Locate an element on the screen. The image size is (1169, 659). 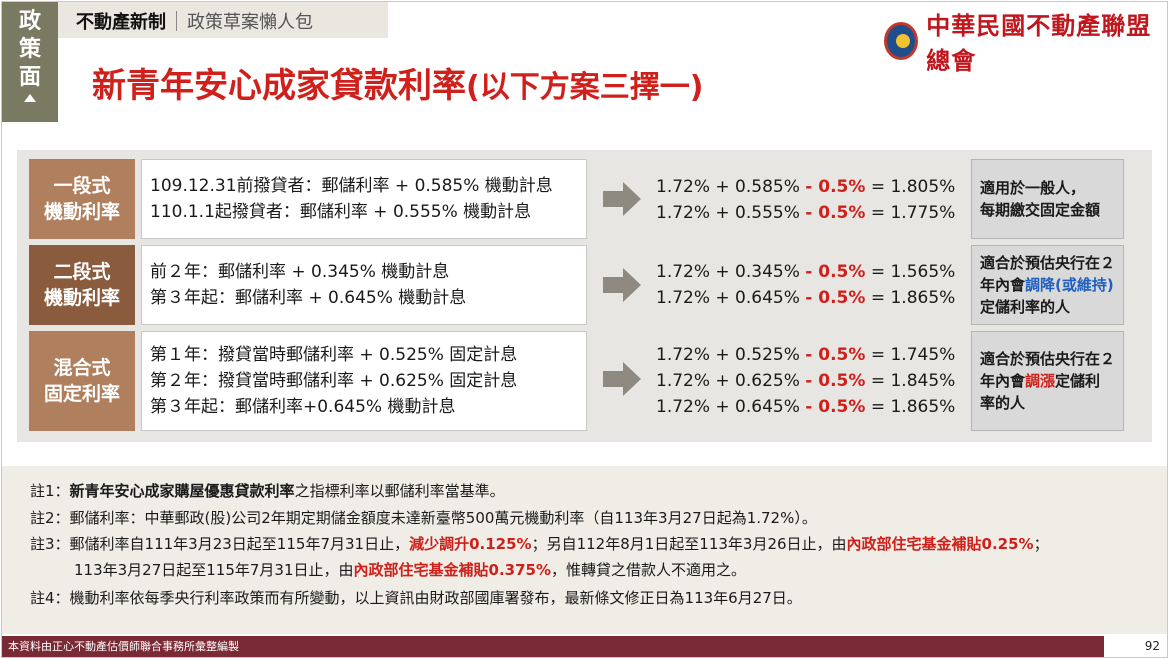
note-text: 適合於預估央行在２年內會調漲定儲利率的人 is located at coordinates (1048, 381).